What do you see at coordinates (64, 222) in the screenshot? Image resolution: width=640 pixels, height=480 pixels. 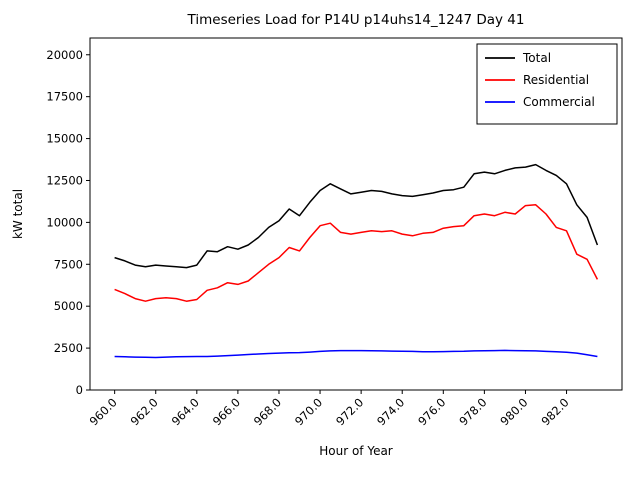 I see `y-tick-label: 10000` at bounding box center [64, 222].